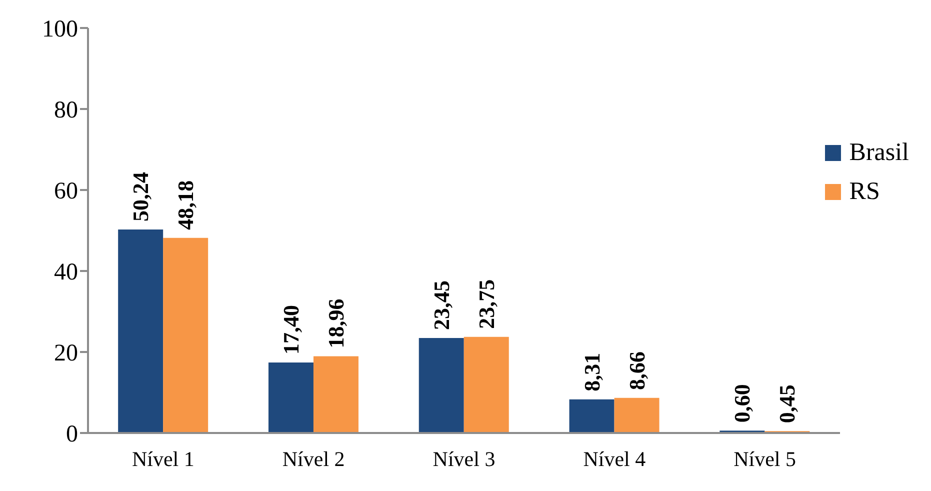 This screenshot has height=491, width=931. Describe the element at coordinates (742, 403) in the screenshot. I see `data-label: 0,60` at that location.